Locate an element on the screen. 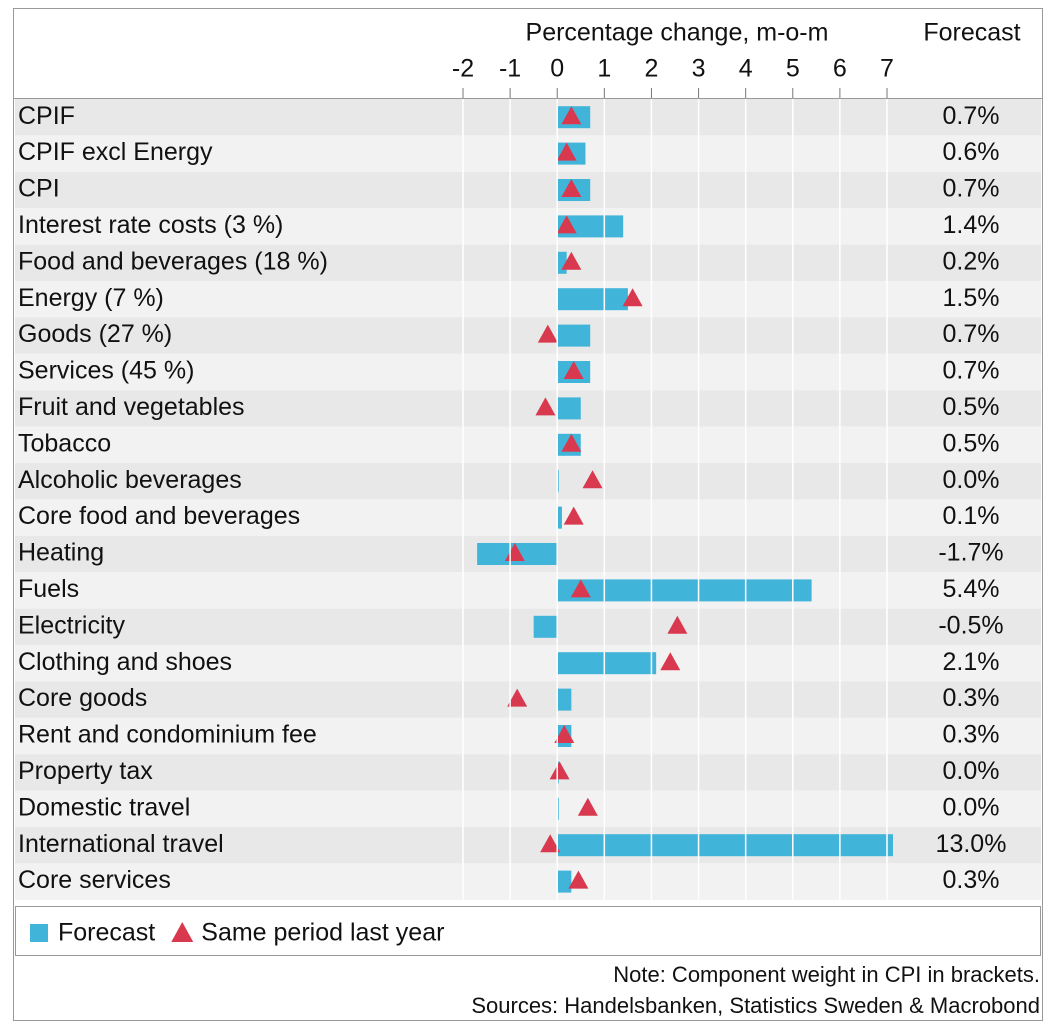 This screenshot has height=1027, width=1045. category-label: Rent and condominium fee is located at coordinates (167, 735).